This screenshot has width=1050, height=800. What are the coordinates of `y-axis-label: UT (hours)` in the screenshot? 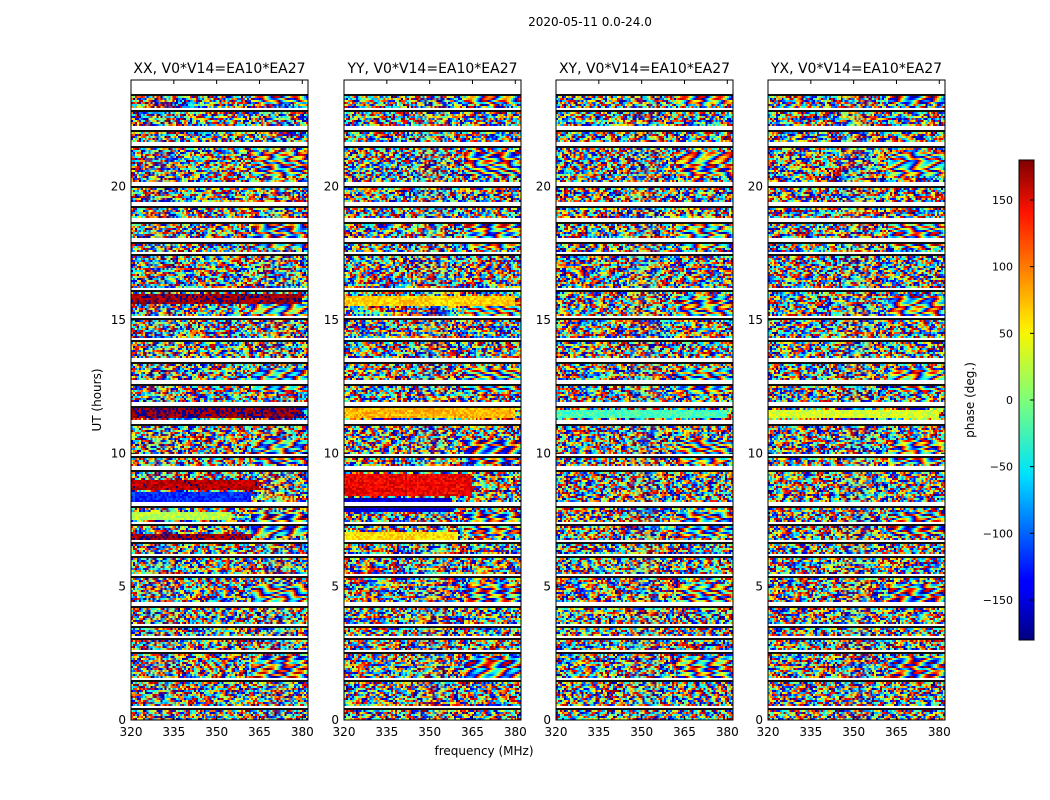 It's located at (97, 399).